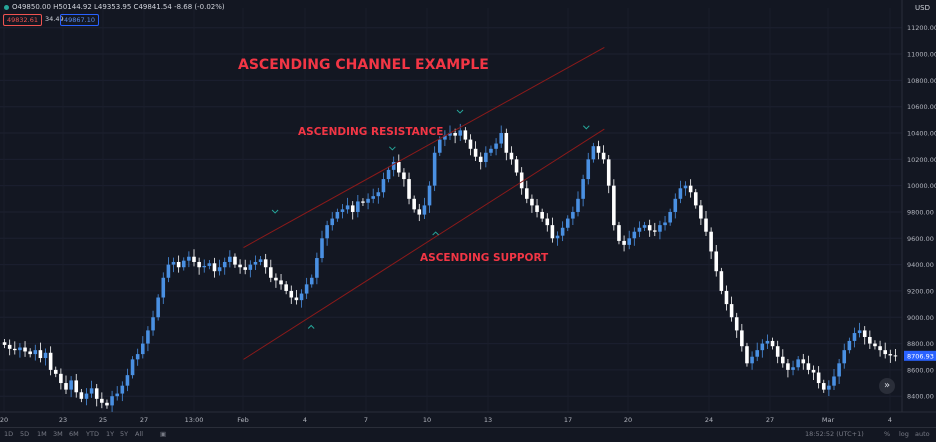 The image size is (936, 442). What do you see at coordinates (887, 386) in the screenshot?
I see `scroll-to-realtime-button: »` at bounding box center [887, 386].